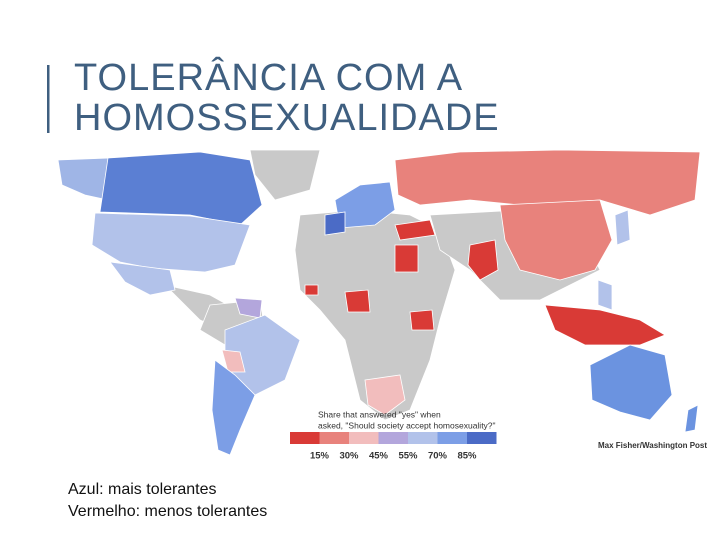 The height and width of the screenshot is (540, 720). Describe the element at coordinates (385, 395) in the screenshot. I see `south-africa` at that location.